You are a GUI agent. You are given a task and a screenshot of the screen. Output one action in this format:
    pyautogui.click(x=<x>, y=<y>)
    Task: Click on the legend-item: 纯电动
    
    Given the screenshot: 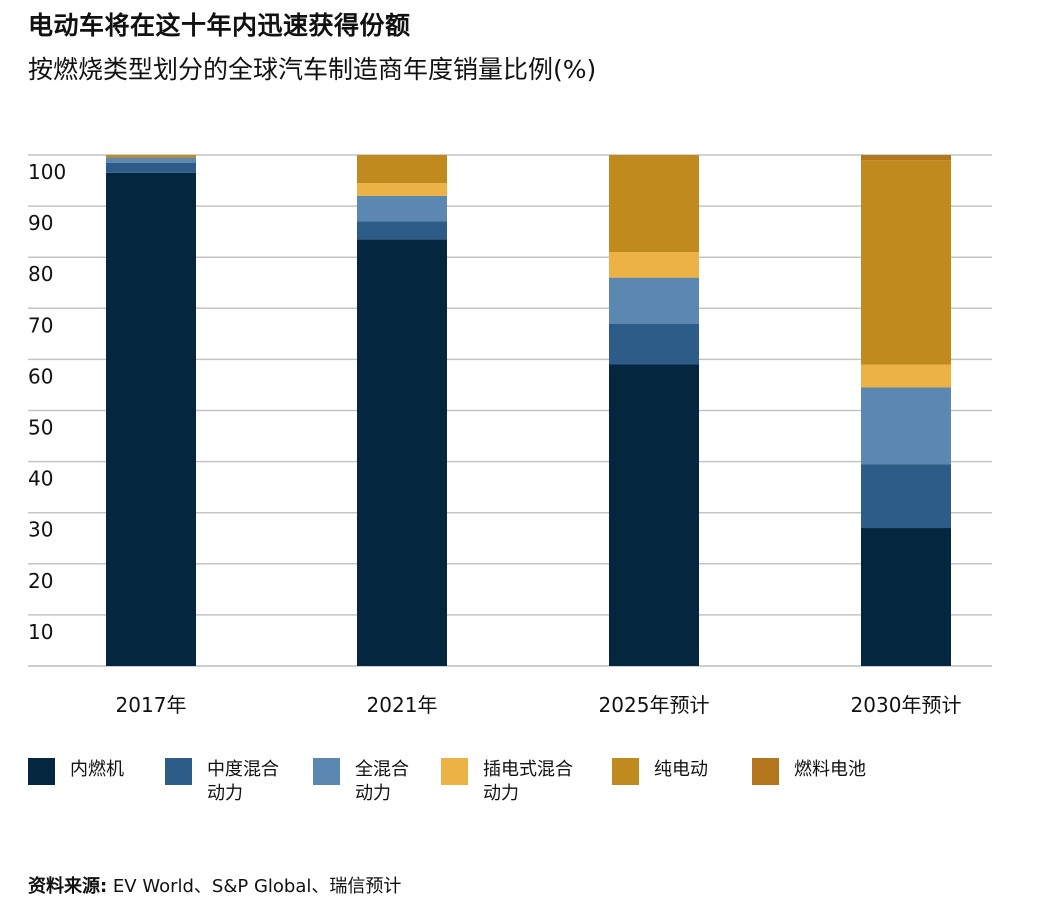 What is the action you would take?
    pyautogui.click(x=660, y=771)
    